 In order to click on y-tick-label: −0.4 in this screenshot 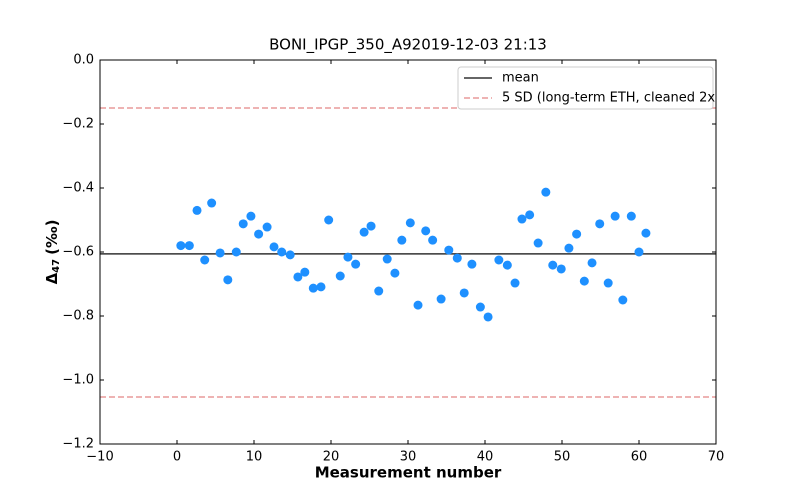, I will do `click(78, 188)`.